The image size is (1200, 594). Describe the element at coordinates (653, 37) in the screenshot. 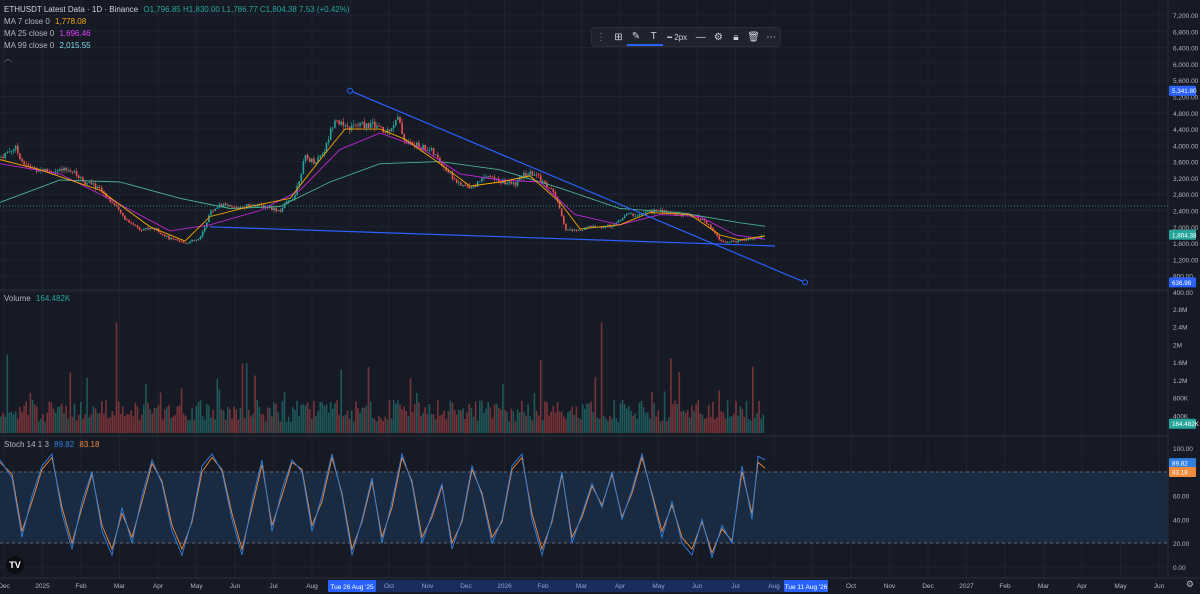

I see `text-color-icon: T` at that location.